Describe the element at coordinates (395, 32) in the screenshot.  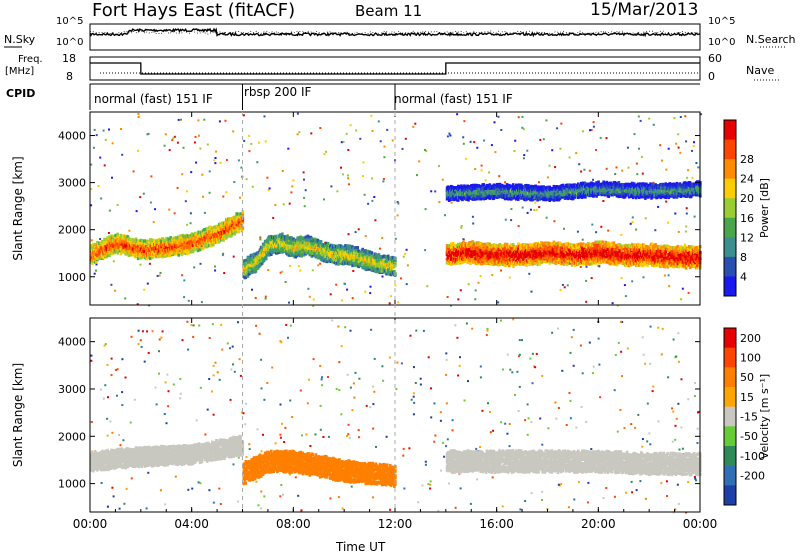
I see `nsearch-series` at that location.